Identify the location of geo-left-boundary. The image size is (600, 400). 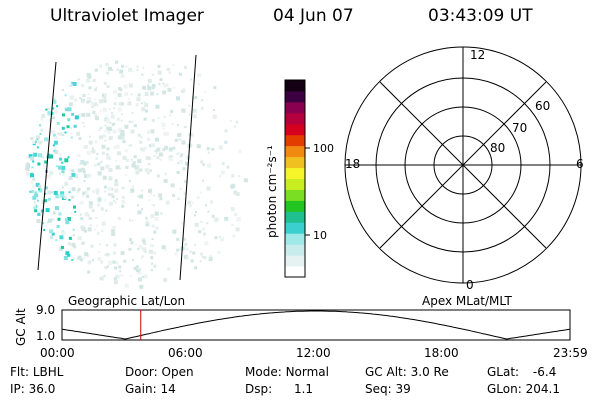
(47, 166).